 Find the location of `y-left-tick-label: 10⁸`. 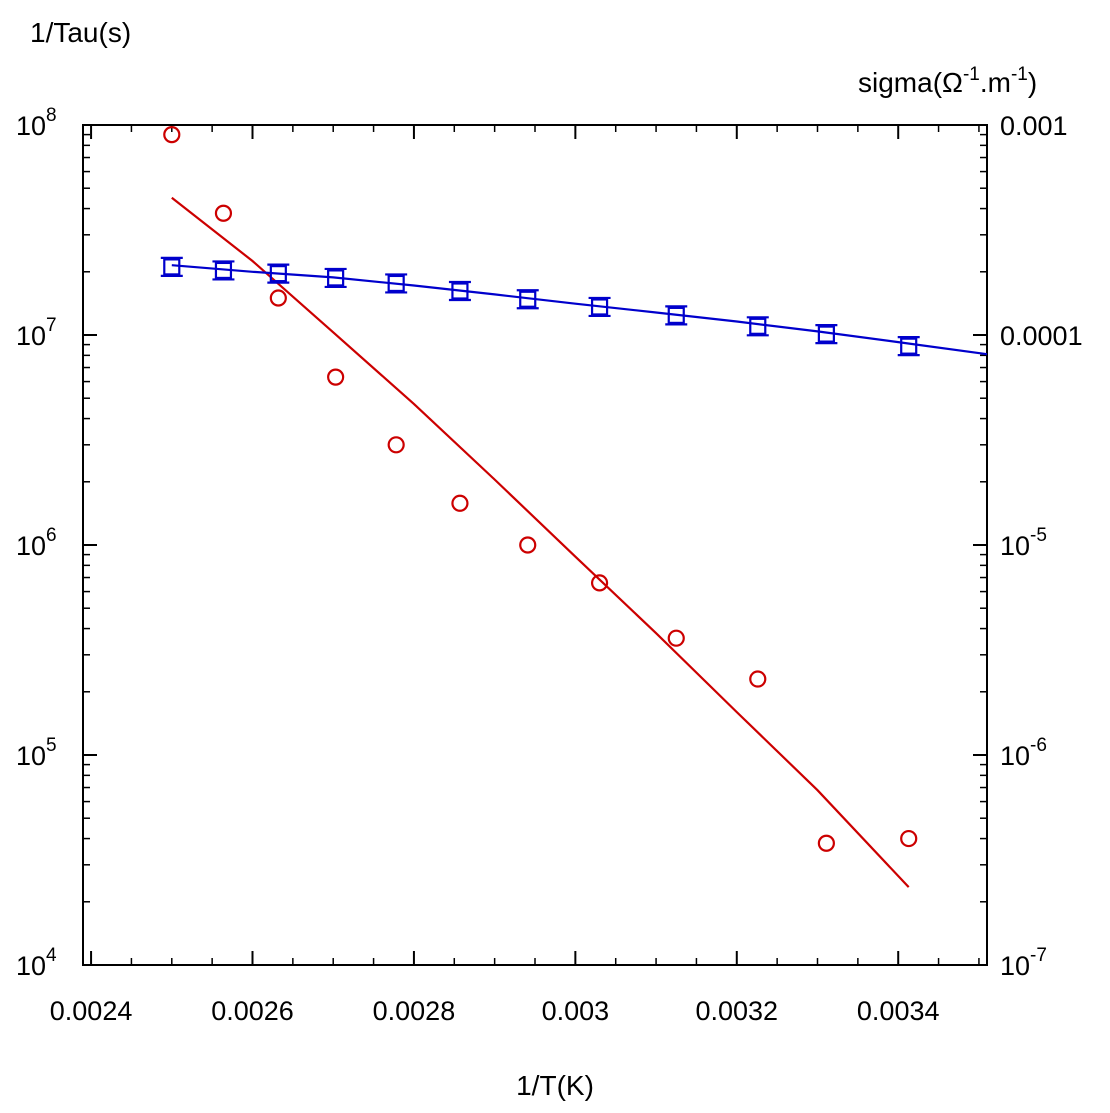

y-left-tick-label: 10⁸ is located at coordinates (36, 123).